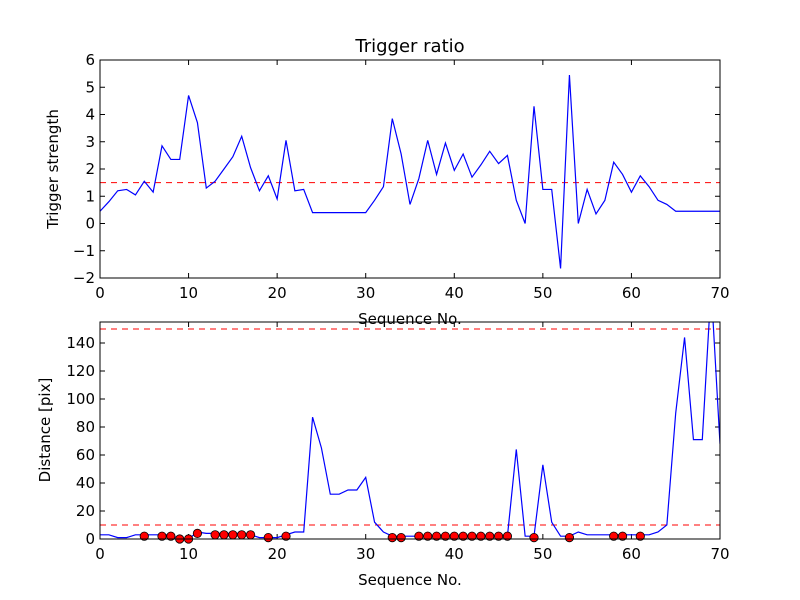  Describe the element at coordinates (410, 319) in the screenshot. I see `top-x-axis-label: Sequence No.` at that location.